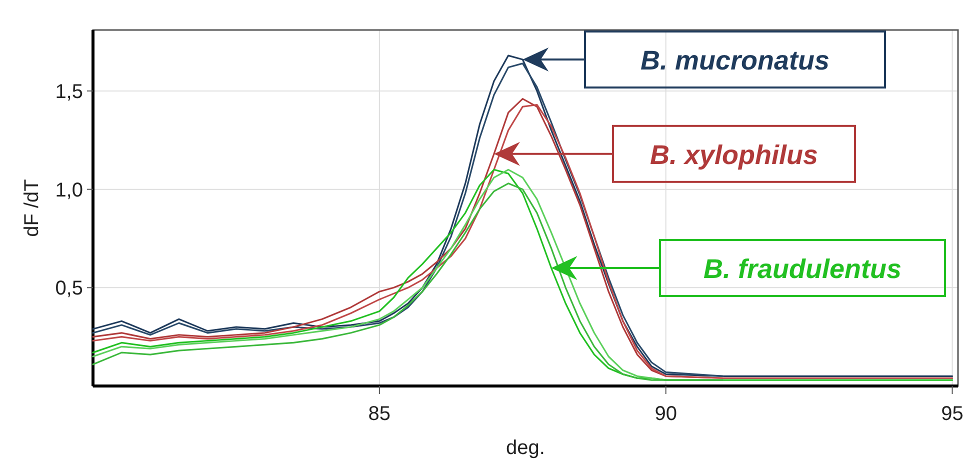  Describe the element at coordinates (525, 448) in the screenshot. I see `x-axis-title: deg.` at that location.